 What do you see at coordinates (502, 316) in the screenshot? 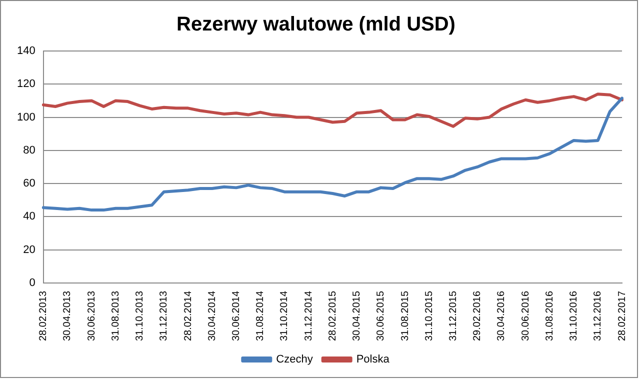
I see `x-tick-label: 30.04.2016` at bounding box center [502, 316].